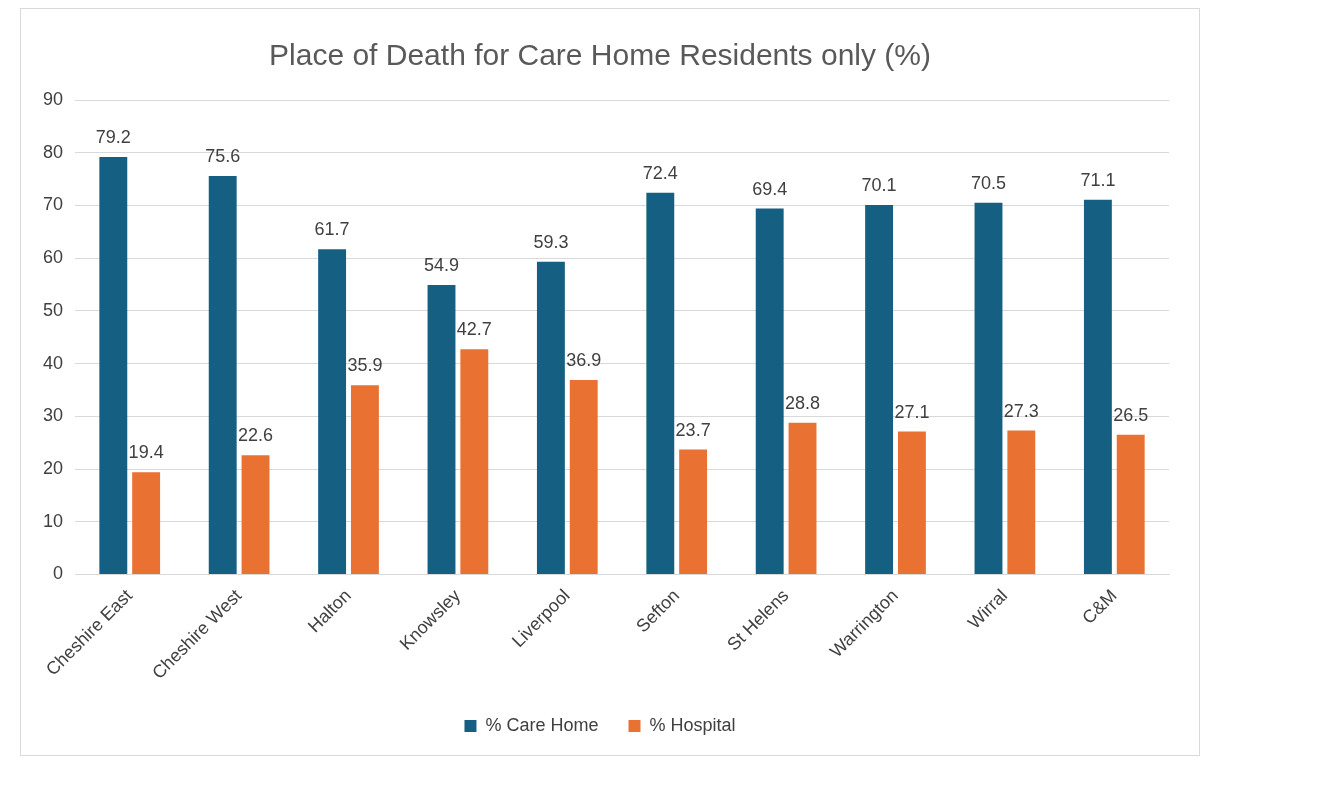 Image resolution: width=1324 pixels, height=792 pixels. Describe the element at coordinates (223, 155) in the screenshot. I see `data-label: 75.6` at that location.